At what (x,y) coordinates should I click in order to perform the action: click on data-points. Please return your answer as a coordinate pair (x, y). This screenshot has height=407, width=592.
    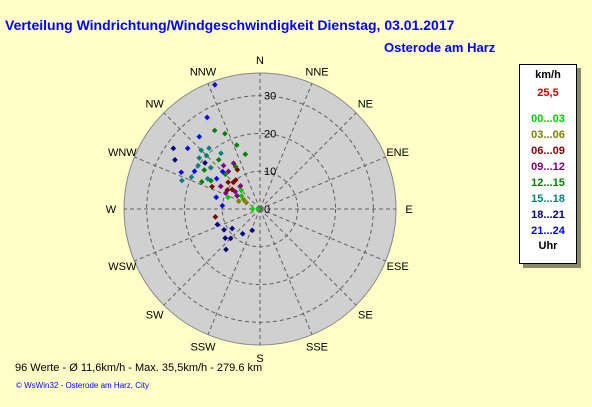
    Looking at the image, I should click on (215, 167).